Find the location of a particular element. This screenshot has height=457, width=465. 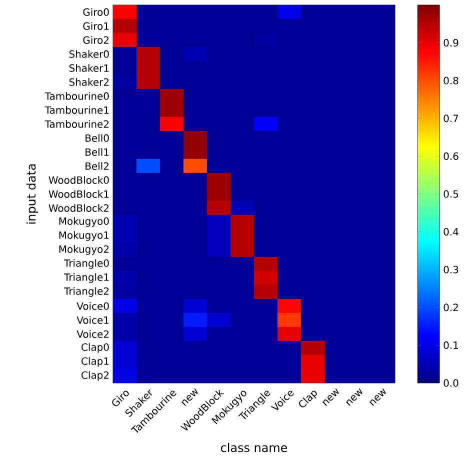

color-bar-label: 0.2 is located at coordinates (451, 308).